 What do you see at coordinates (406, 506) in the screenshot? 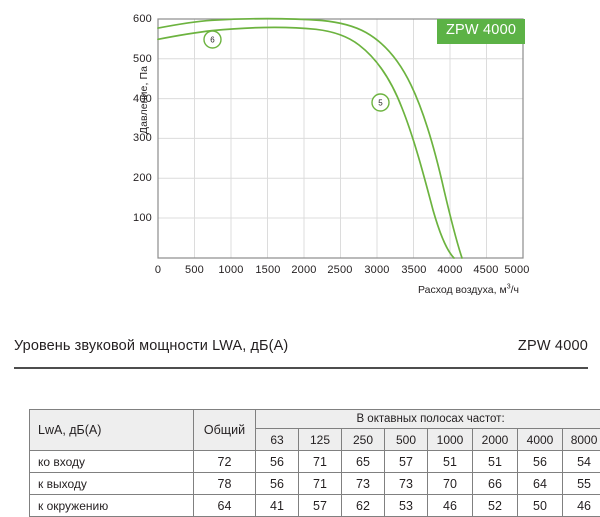
I see `cell-band-500: 53` at bounding box center [406, 506].